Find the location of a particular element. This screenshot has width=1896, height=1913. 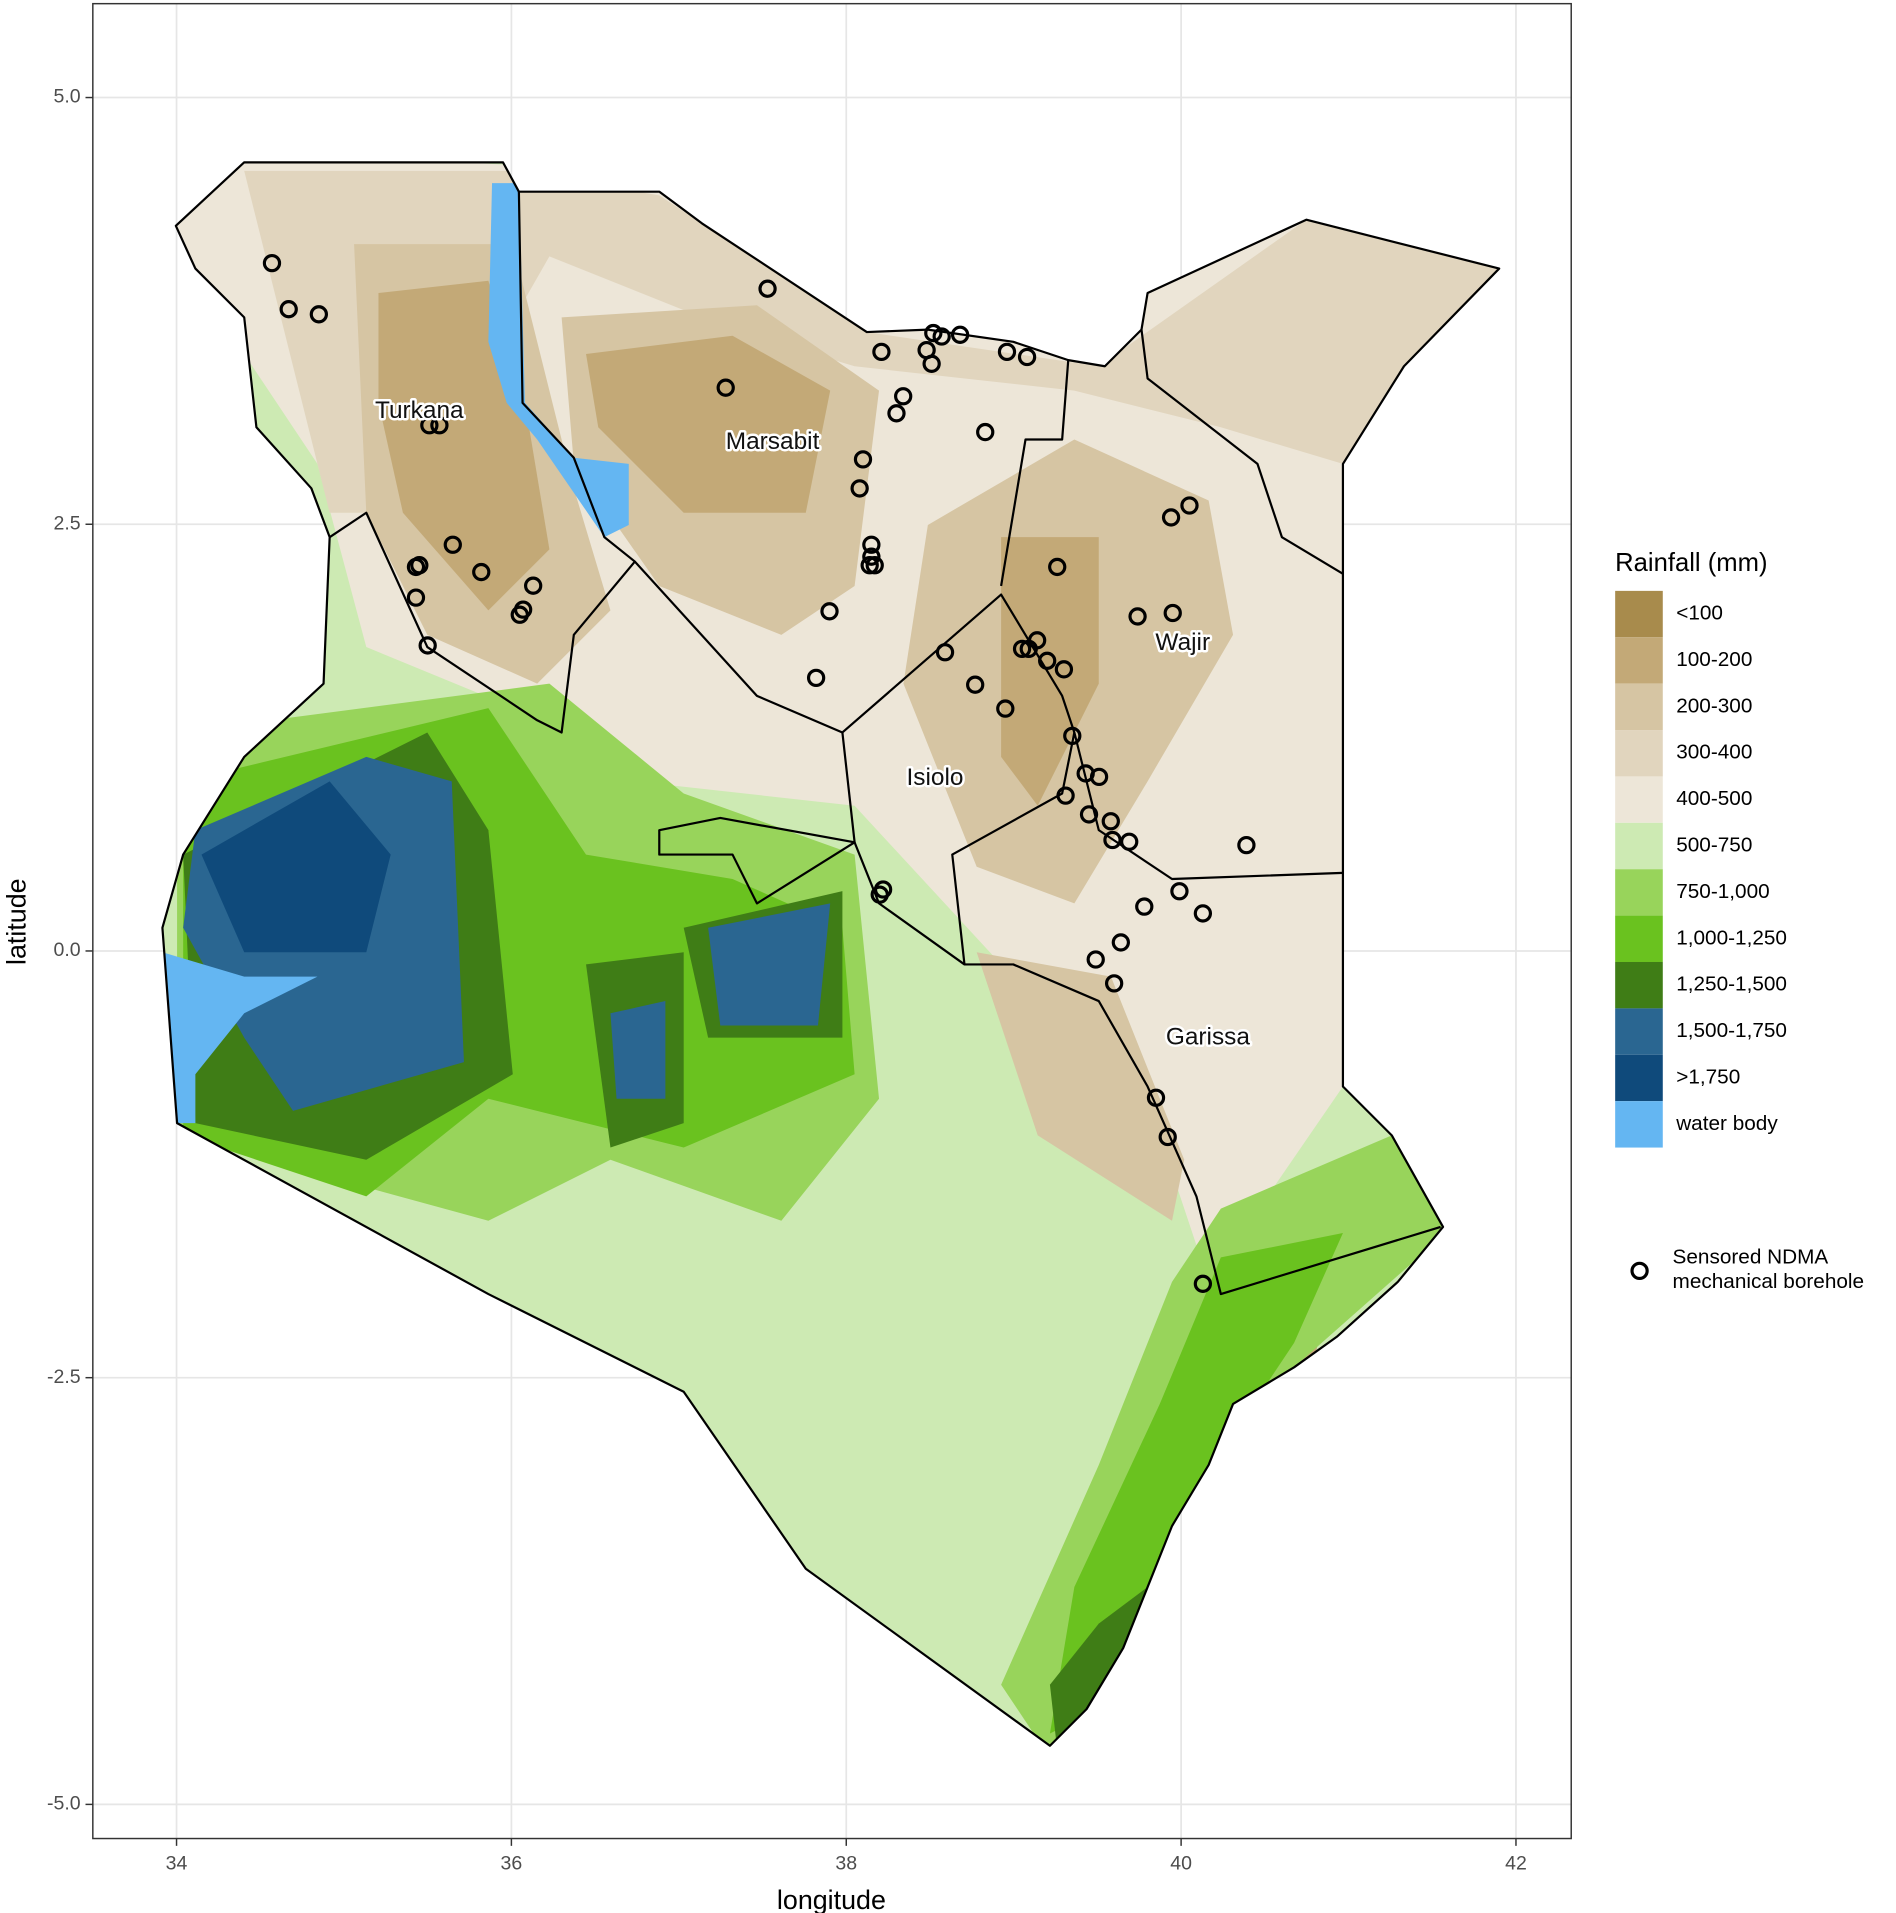

y-tick-label: -5.0 is located at coordinates (64, 1804).